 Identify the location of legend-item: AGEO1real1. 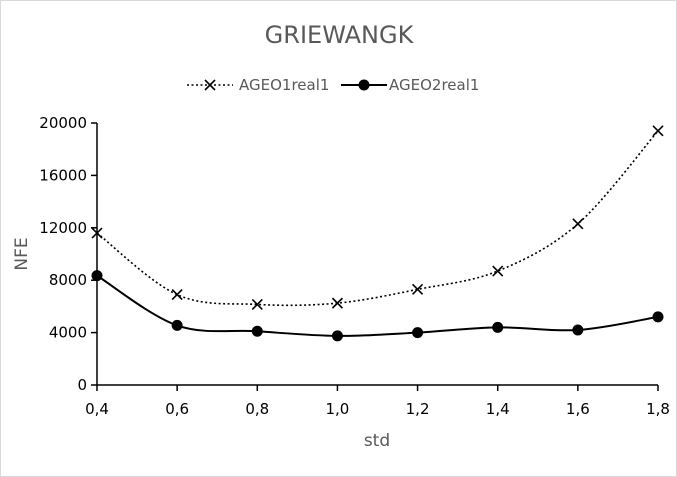
(258, 85).